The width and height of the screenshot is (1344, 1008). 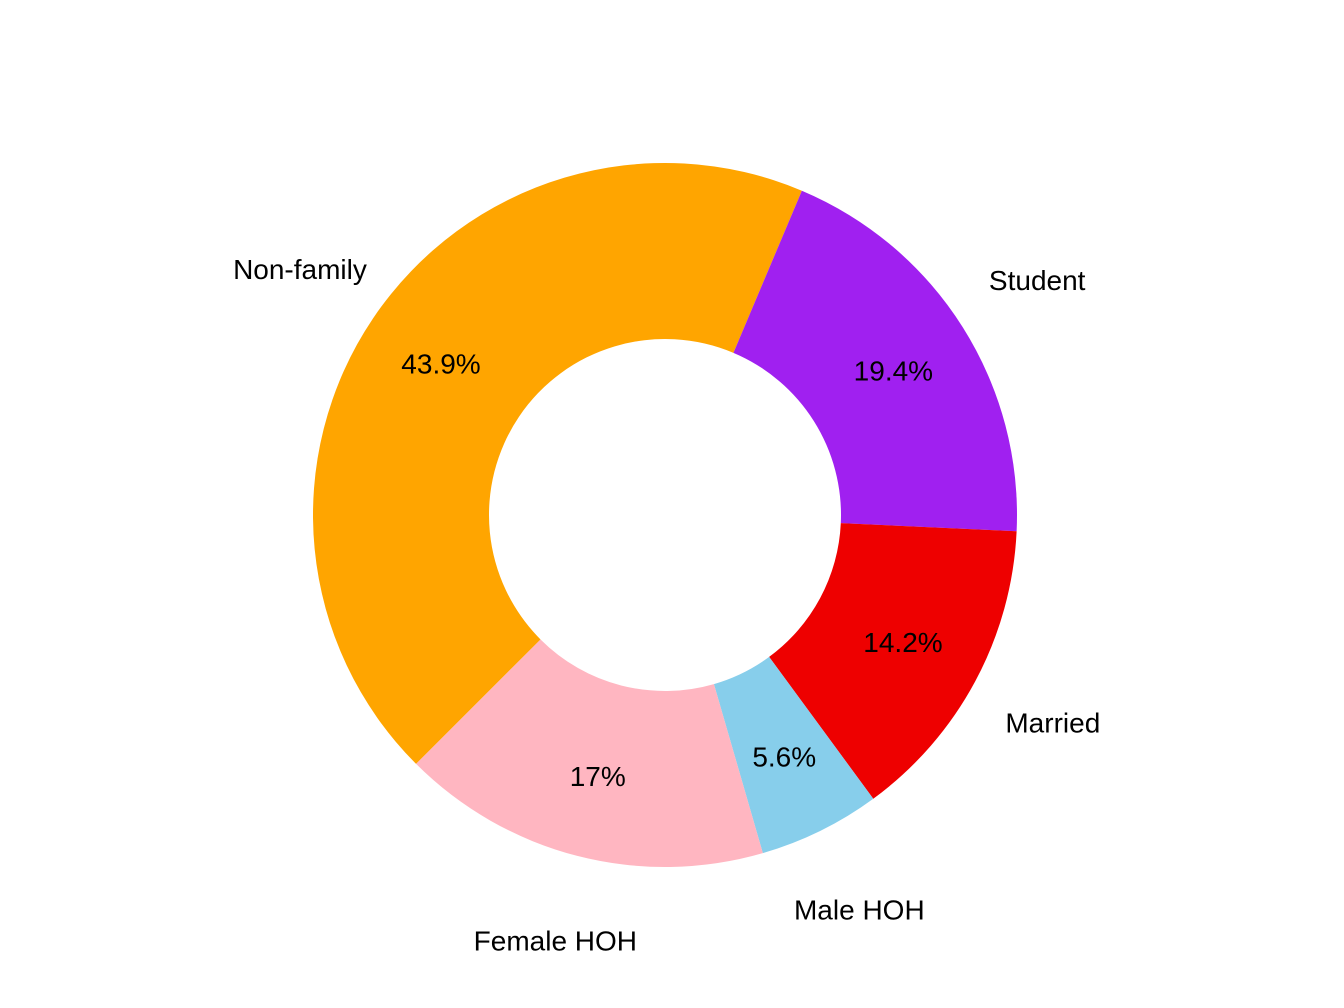 What do you see at coordinates (440, 364) in the screenshot?
I see `percent-label-non-family: 43.9%` at bounding box center [440, 364].